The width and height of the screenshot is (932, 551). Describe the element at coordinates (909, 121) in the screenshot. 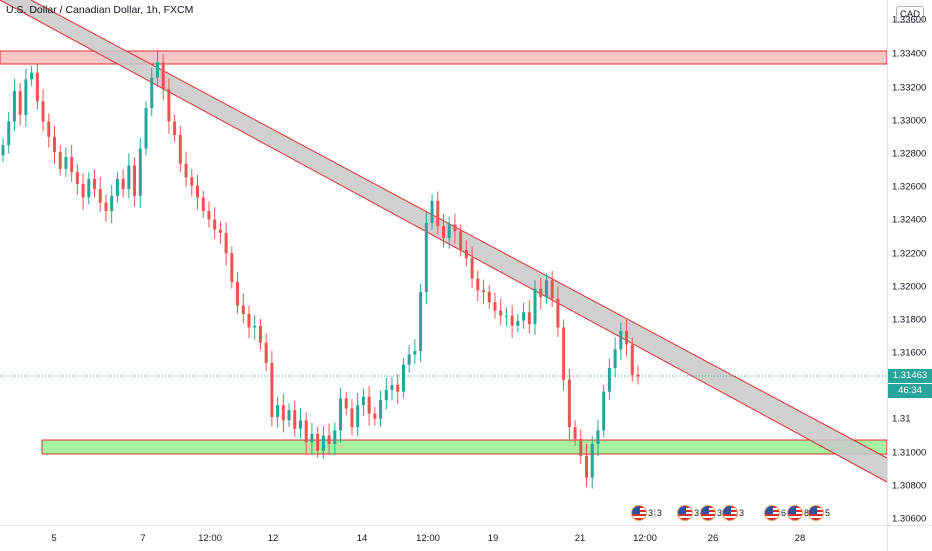

I see `price-tick: 1.33000` at that location.